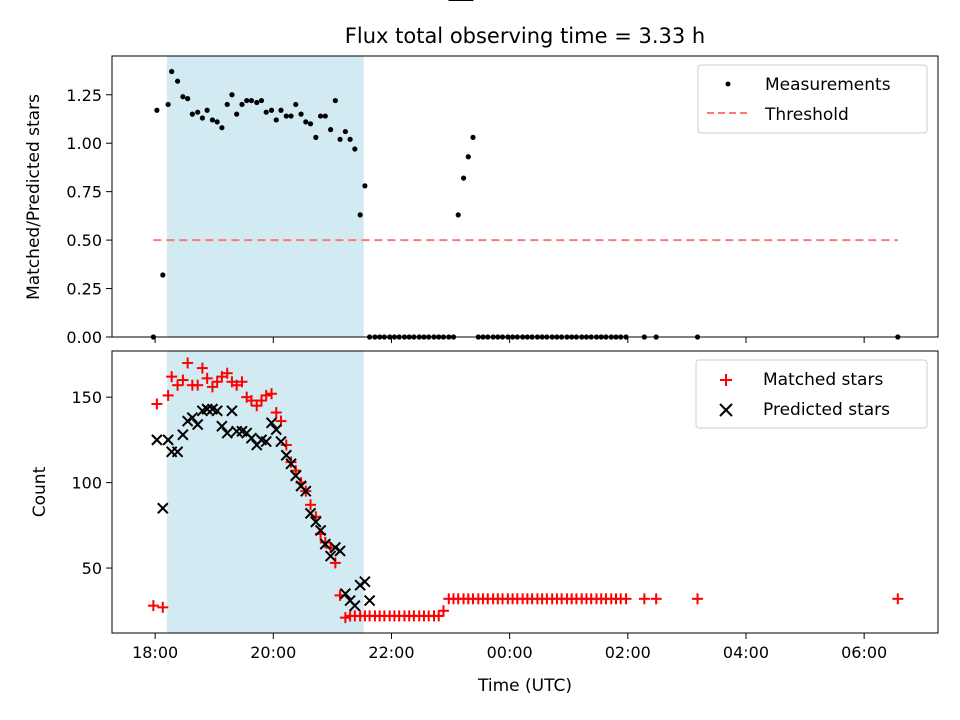 This screenshot has height=720, width=960. Describe the element at coordinates (89, 216) in the screenshot. I see `y-axis-ratio: 0.00 0.25 0.50 0.75 1.00 1.25` at that location.